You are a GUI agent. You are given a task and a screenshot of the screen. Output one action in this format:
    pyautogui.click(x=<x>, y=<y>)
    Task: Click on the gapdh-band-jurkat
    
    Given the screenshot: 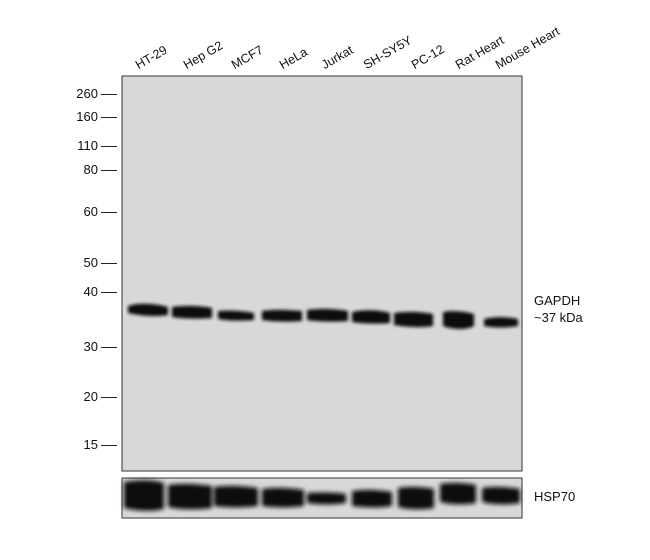 What is the action you would take?
    pyautogui.click(x=327, y=315)
    